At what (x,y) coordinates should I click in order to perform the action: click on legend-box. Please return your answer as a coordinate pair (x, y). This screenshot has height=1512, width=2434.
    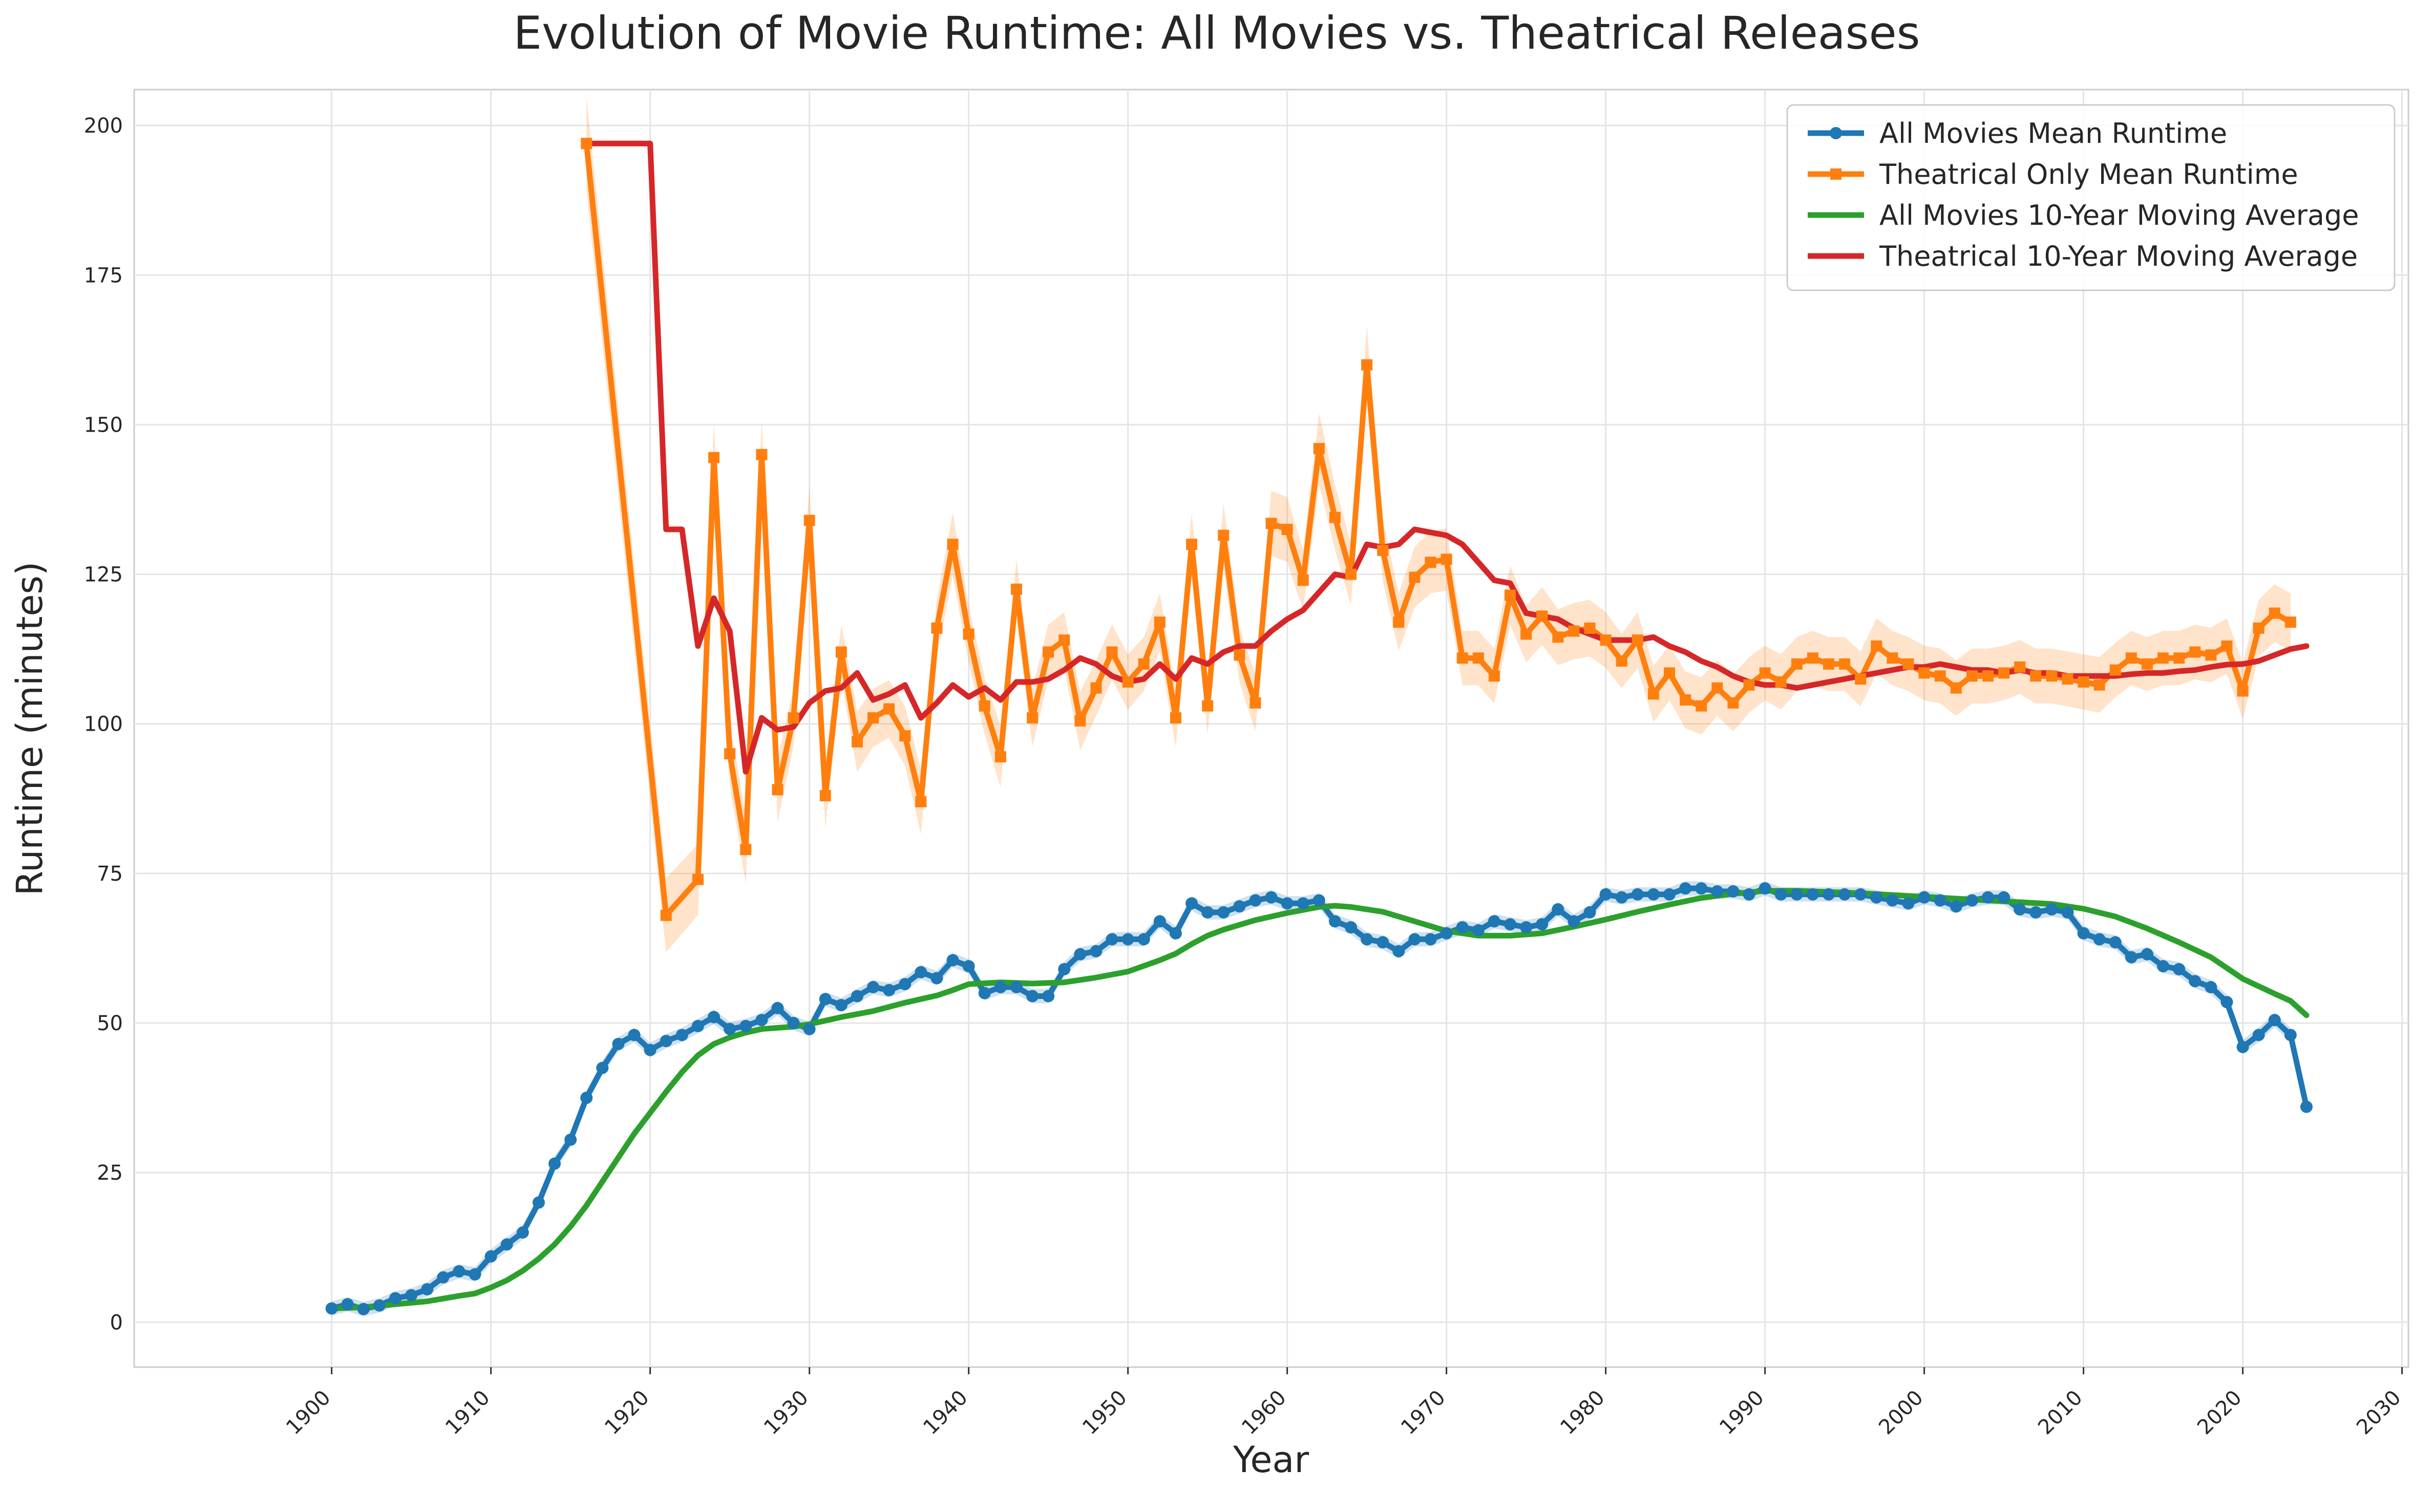
    Looking at the image, I should click on (2091, 197).